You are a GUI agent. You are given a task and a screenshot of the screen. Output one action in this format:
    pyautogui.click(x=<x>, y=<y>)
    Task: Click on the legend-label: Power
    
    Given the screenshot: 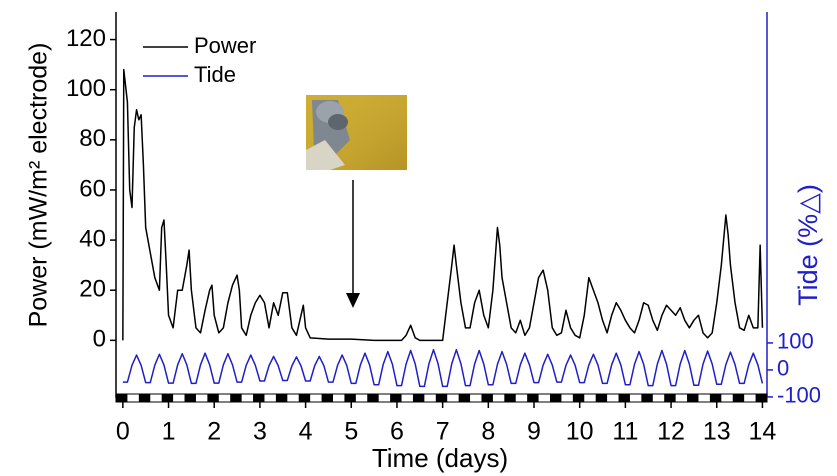 What is the action you would take?
    pyautogui.click(x=225, y=45)
    